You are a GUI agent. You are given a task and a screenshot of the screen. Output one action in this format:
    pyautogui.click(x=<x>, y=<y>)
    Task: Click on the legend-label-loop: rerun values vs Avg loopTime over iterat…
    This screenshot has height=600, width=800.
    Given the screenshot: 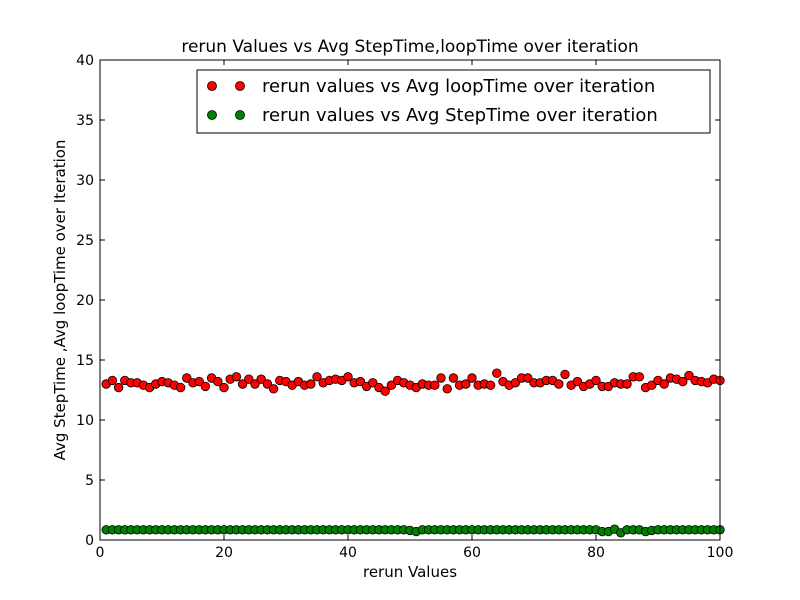 What is the action you would take?
    pyautogui.click(x=458, y=86)
    